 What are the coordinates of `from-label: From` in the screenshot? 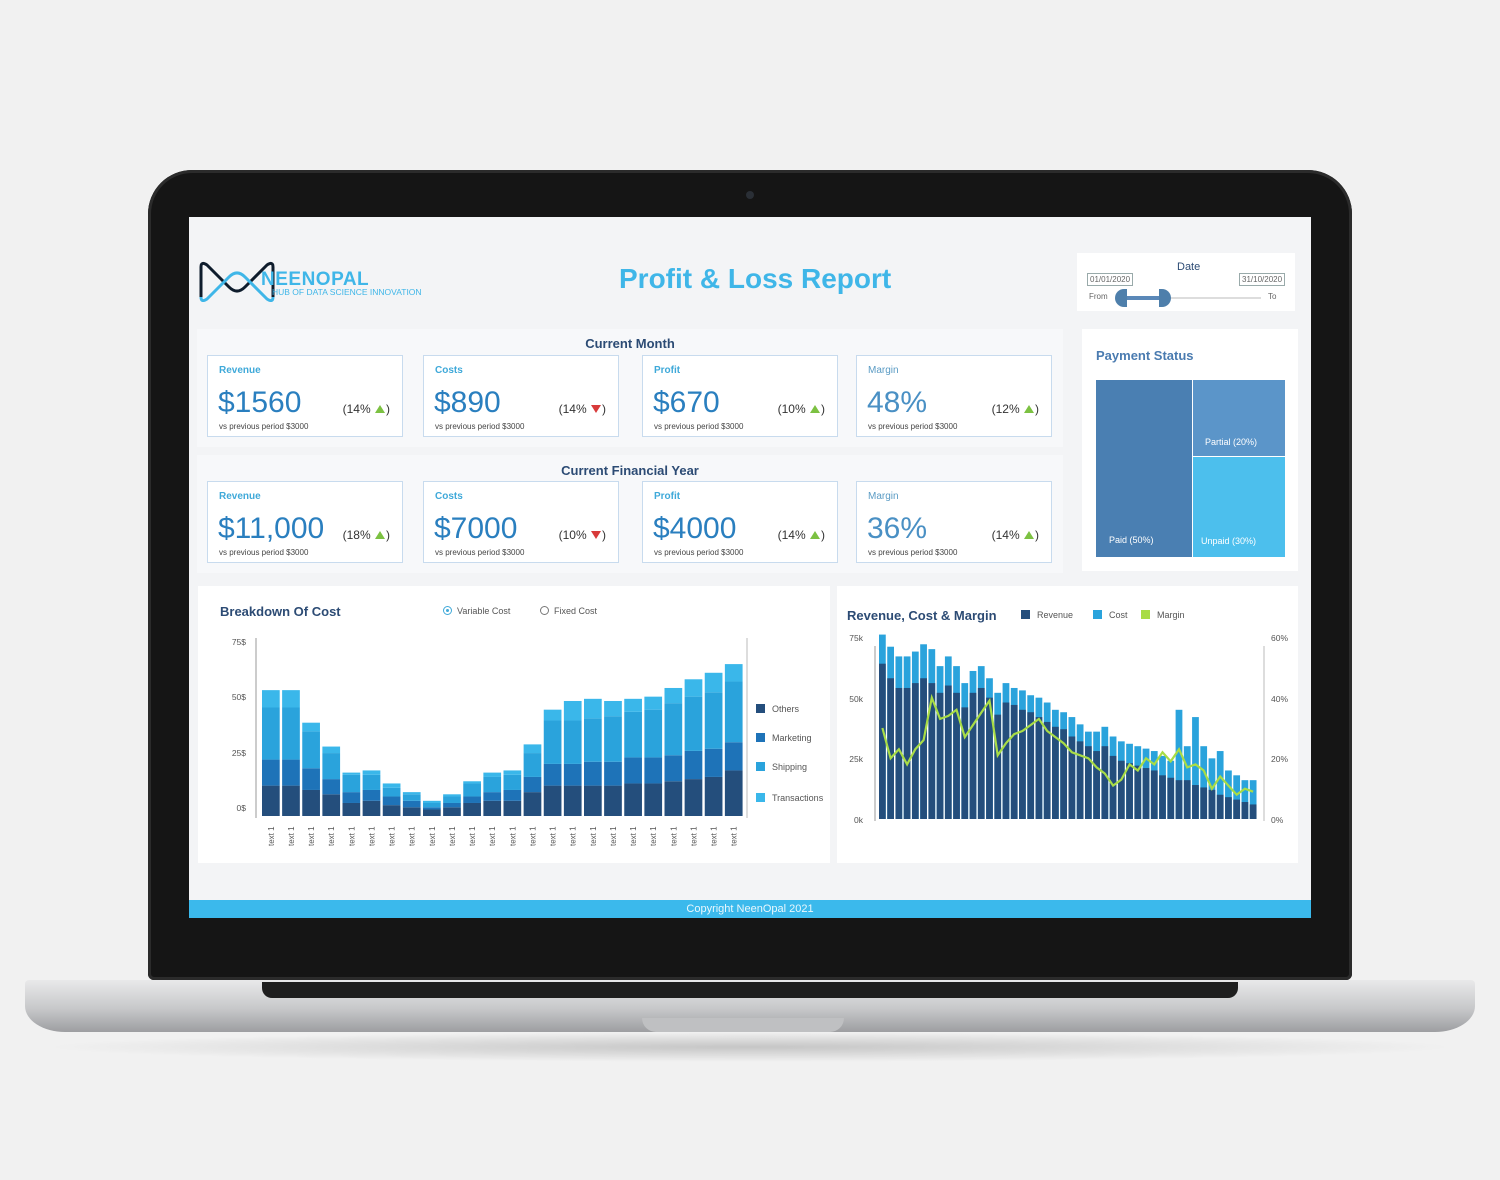 It's located at (1098, 296).